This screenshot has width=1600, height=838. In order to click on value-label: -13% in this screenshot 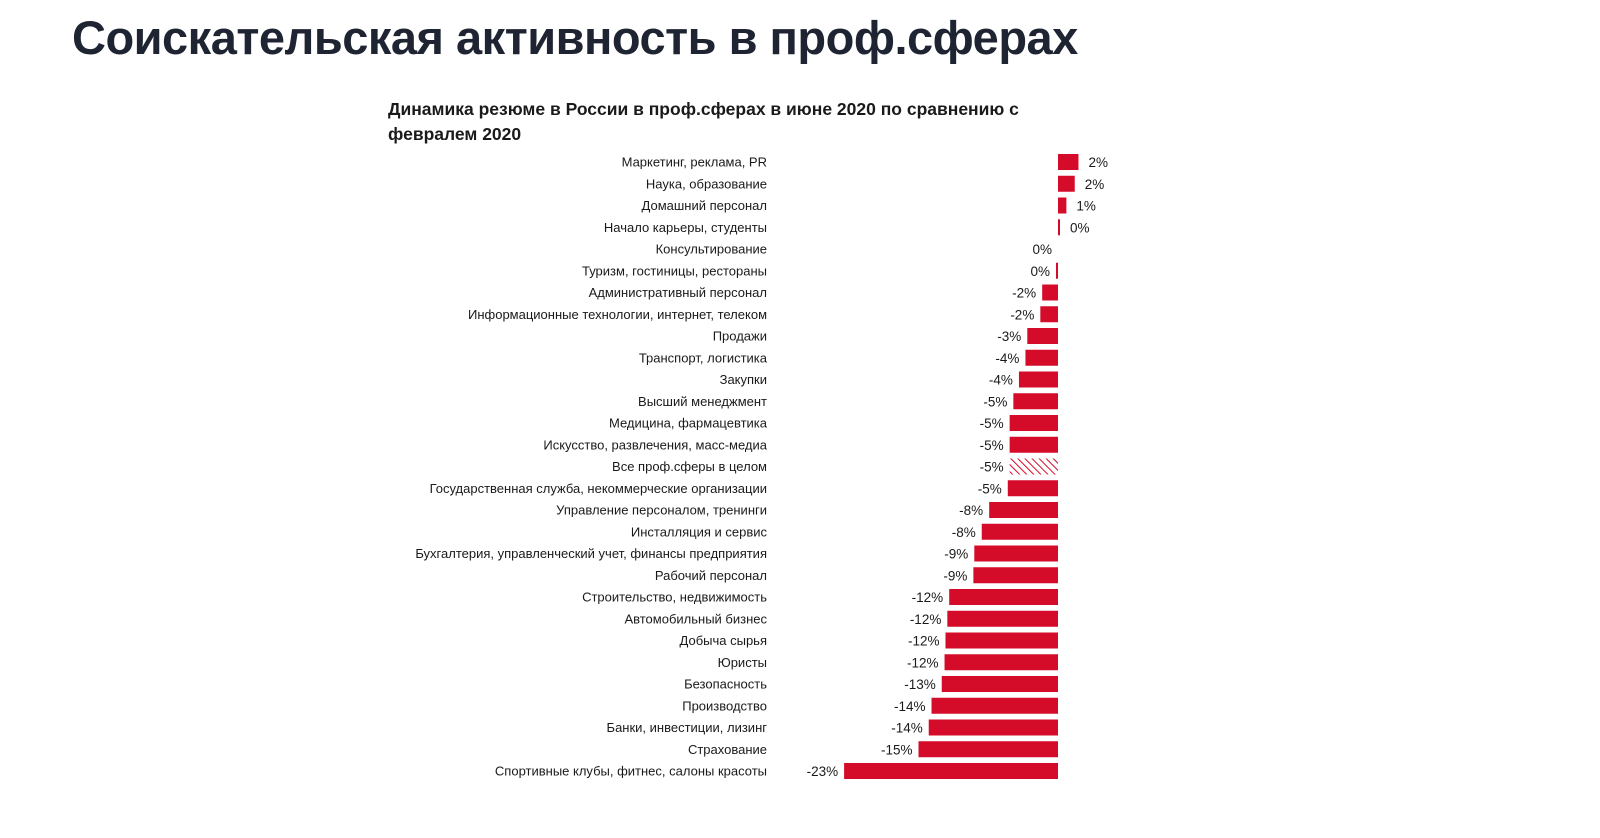, I will do `click(920, 684)`.